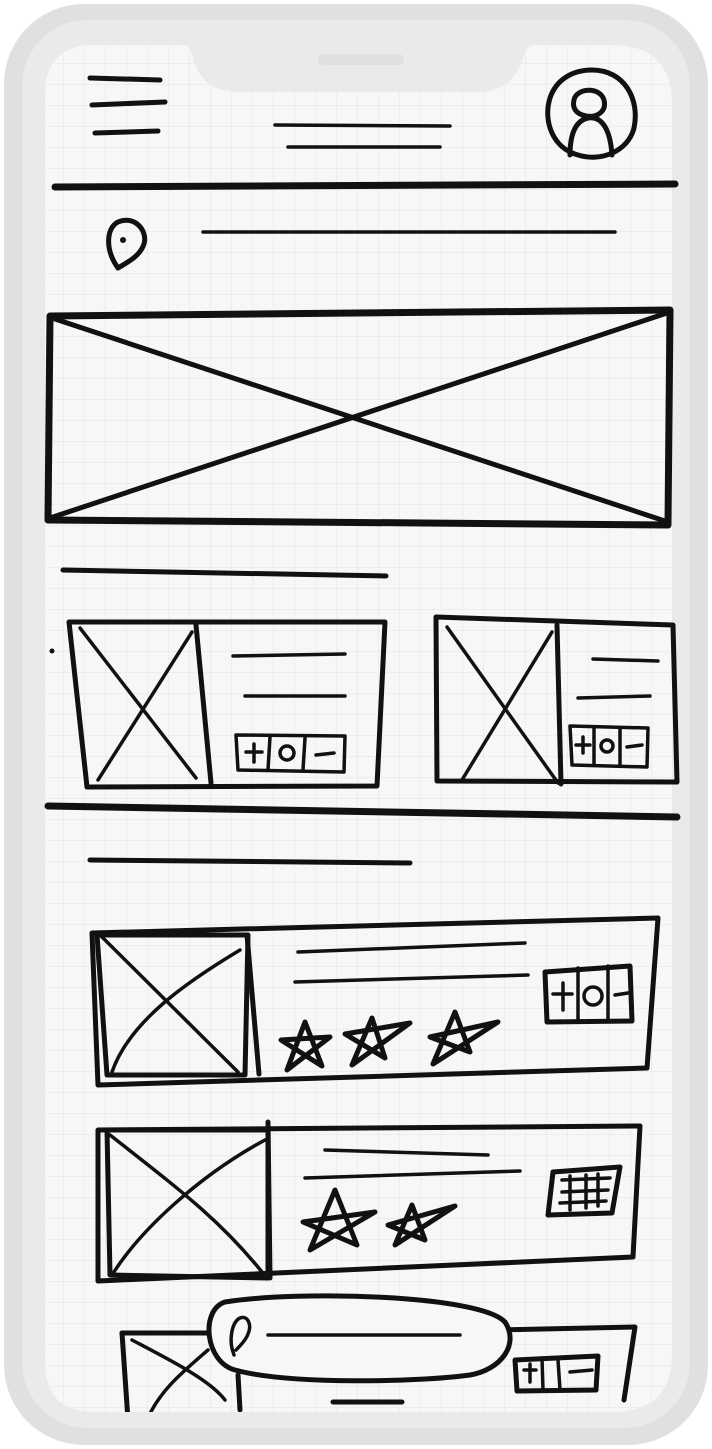 This screenshot has height=1449, width=712. I want to click on hamburger-menu-icon, so click(127, 105).